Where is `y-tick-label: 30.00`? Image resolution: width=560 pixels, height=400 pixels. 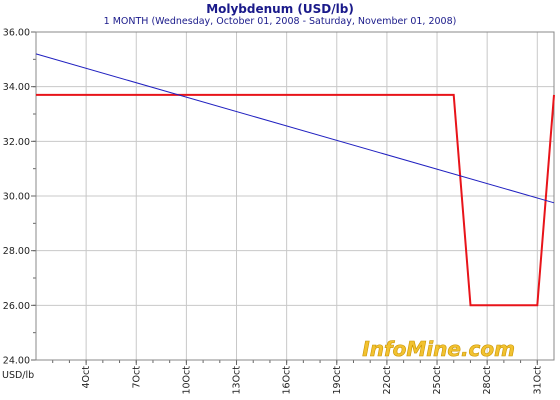
y-tick-label: 30.00 is located at coordinates (16, 197).